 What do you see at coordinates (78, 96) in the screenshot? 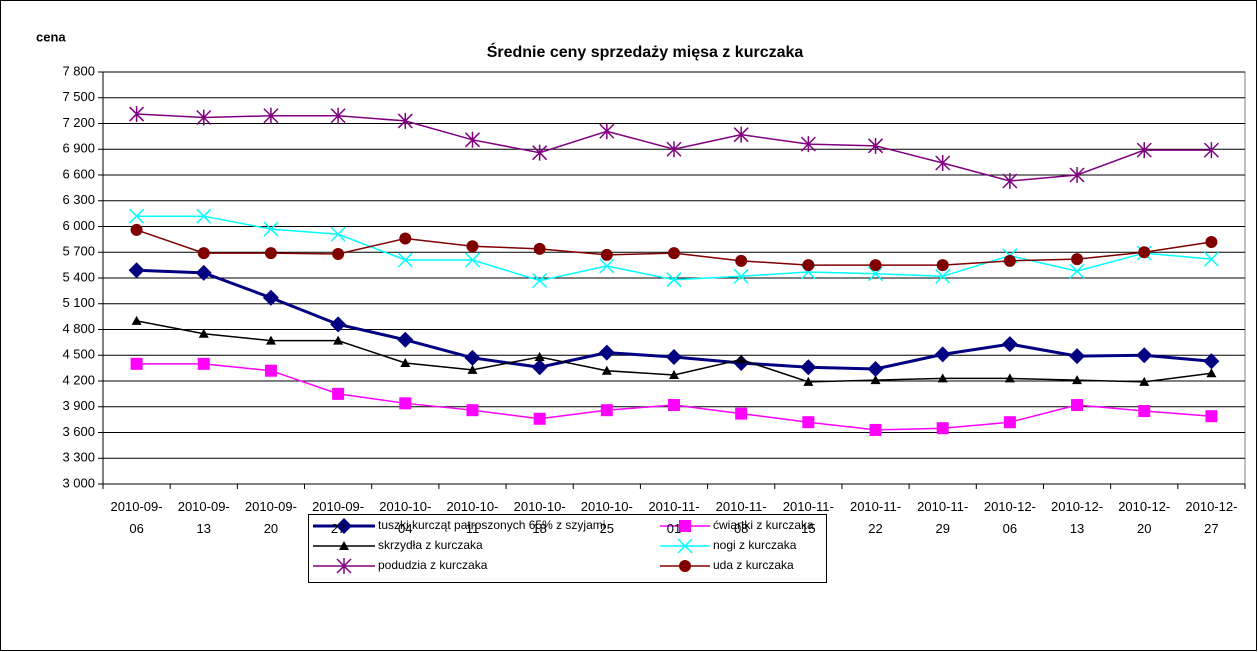
I see `y-tick-label: 7 500` at bounding box center [78, 96].